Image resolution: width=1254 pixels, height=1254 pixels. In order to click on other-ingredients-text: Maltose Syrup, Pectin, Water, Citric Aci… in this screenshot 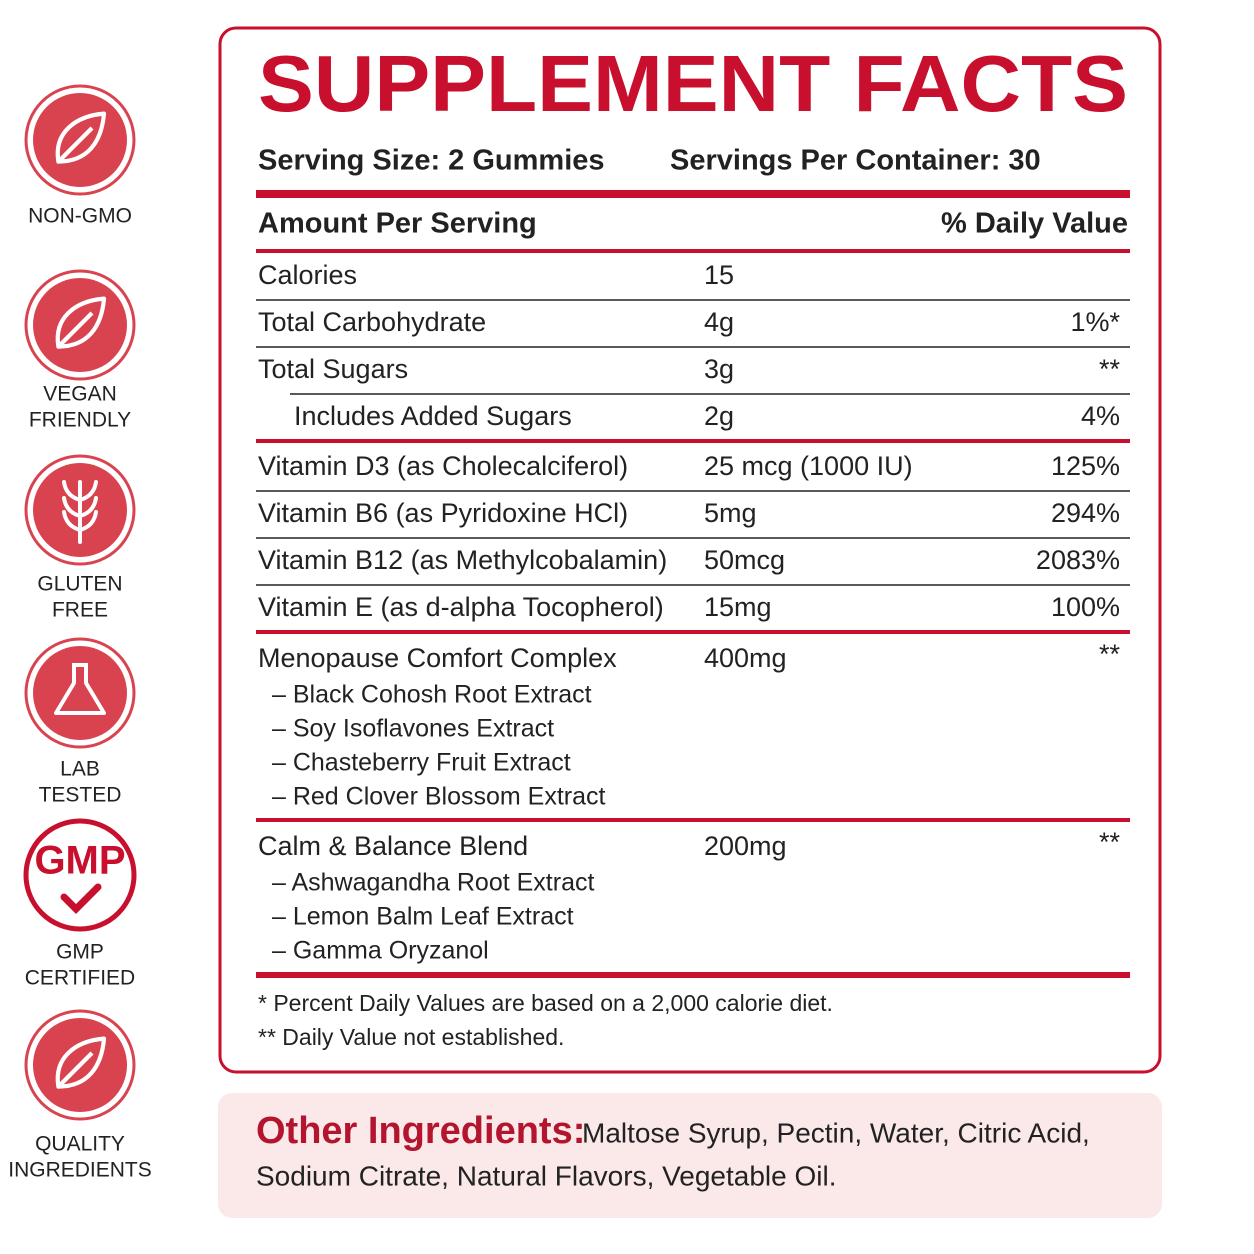, I will do `click(836, 1132)`.